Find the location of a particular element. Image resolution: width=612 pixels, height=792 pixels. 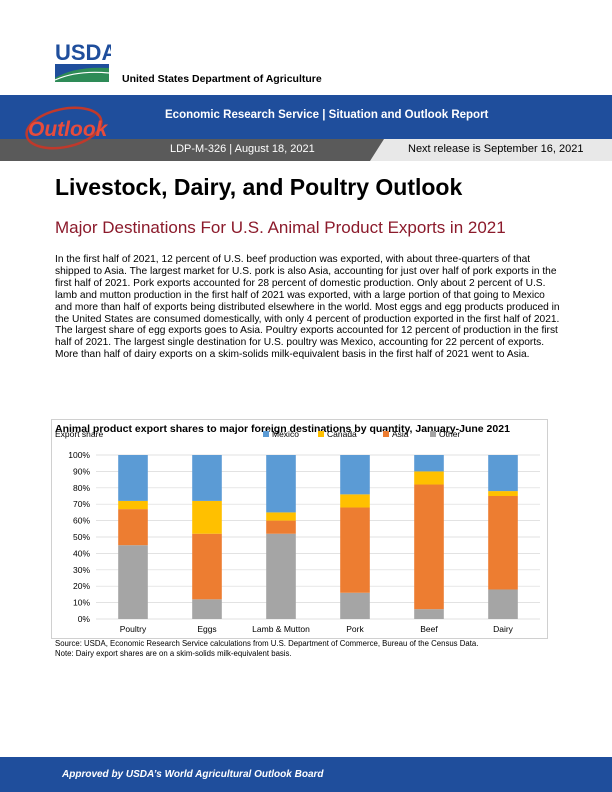

report-id: LDP-M-326 | August 18, 2021 is located at coordinates (242, 149).